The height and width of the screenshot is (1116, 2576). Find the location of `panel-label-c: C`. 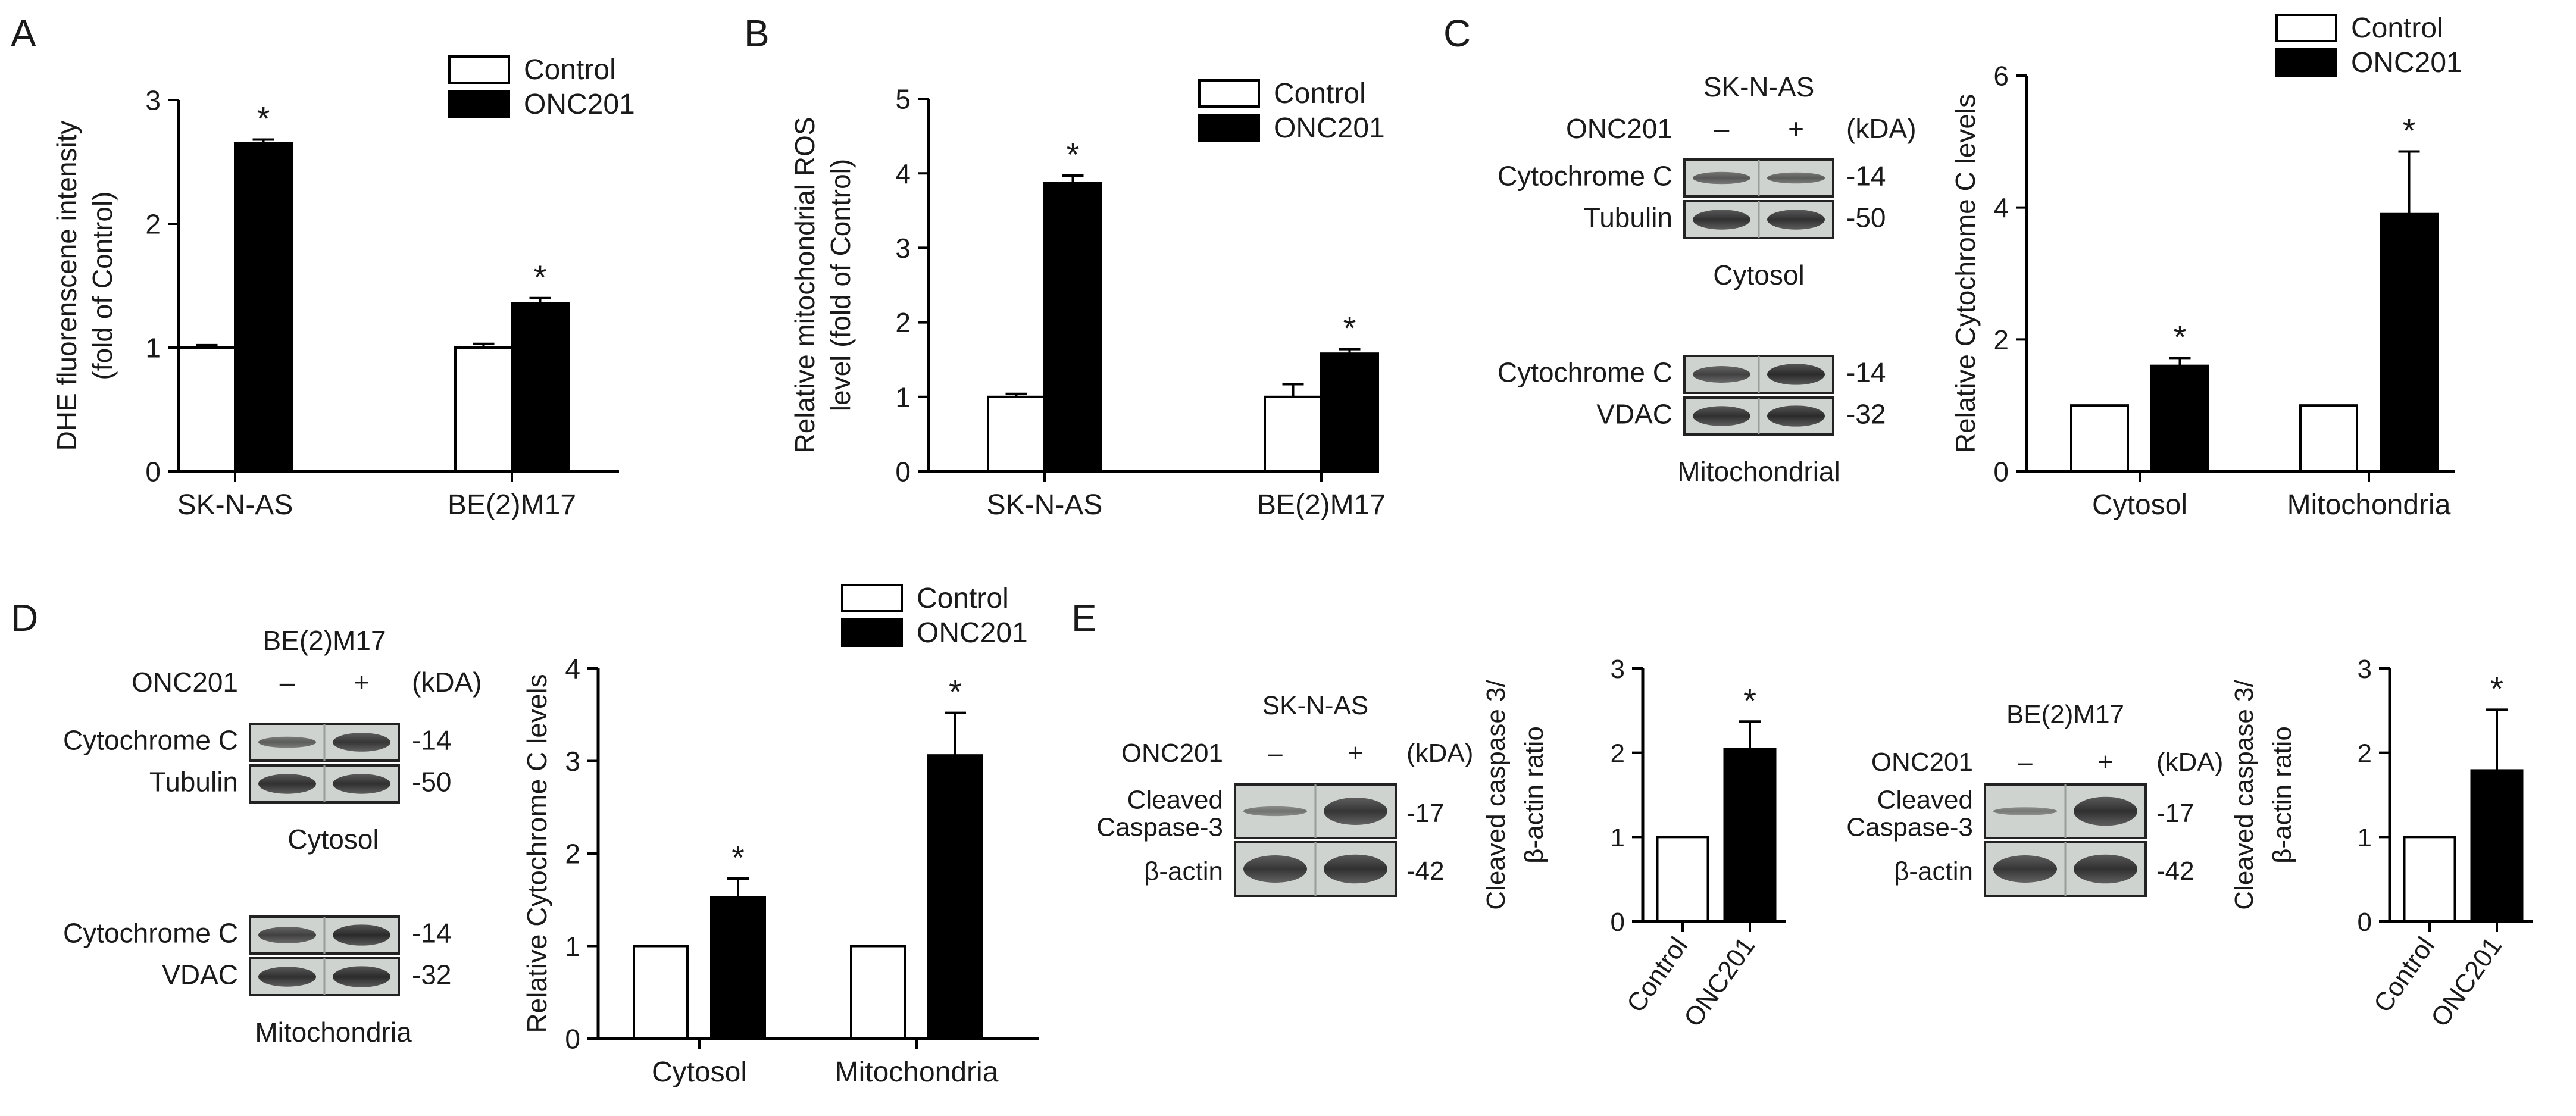

panel-label-c: C is located at coordinates (1457, 33).